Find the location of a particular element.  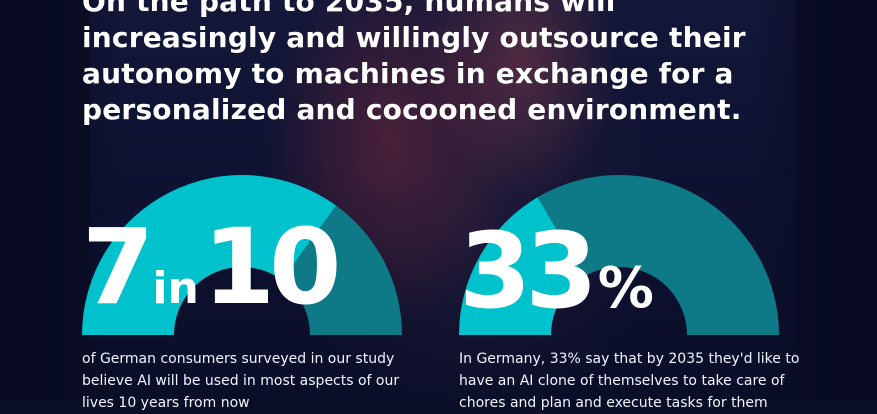

stat-number-b: 10 is located at coordinates (272, 267).